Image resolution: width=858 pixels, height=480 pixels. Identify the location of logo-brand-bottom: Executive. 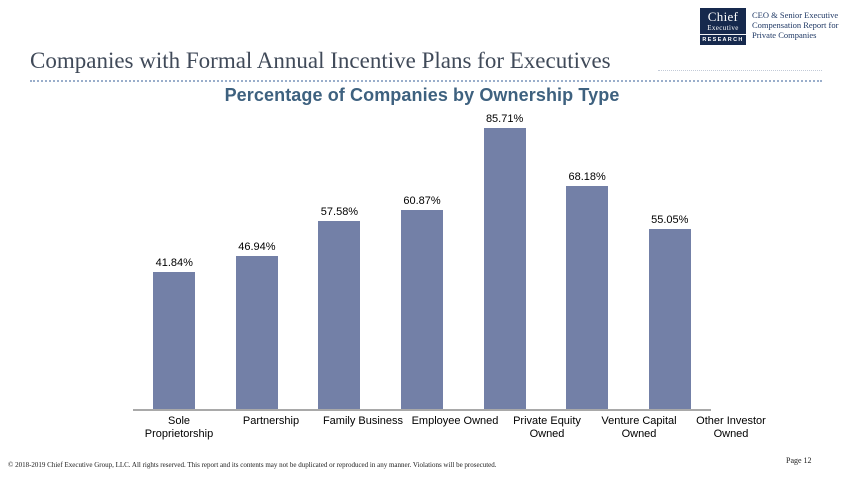
(723, 28).